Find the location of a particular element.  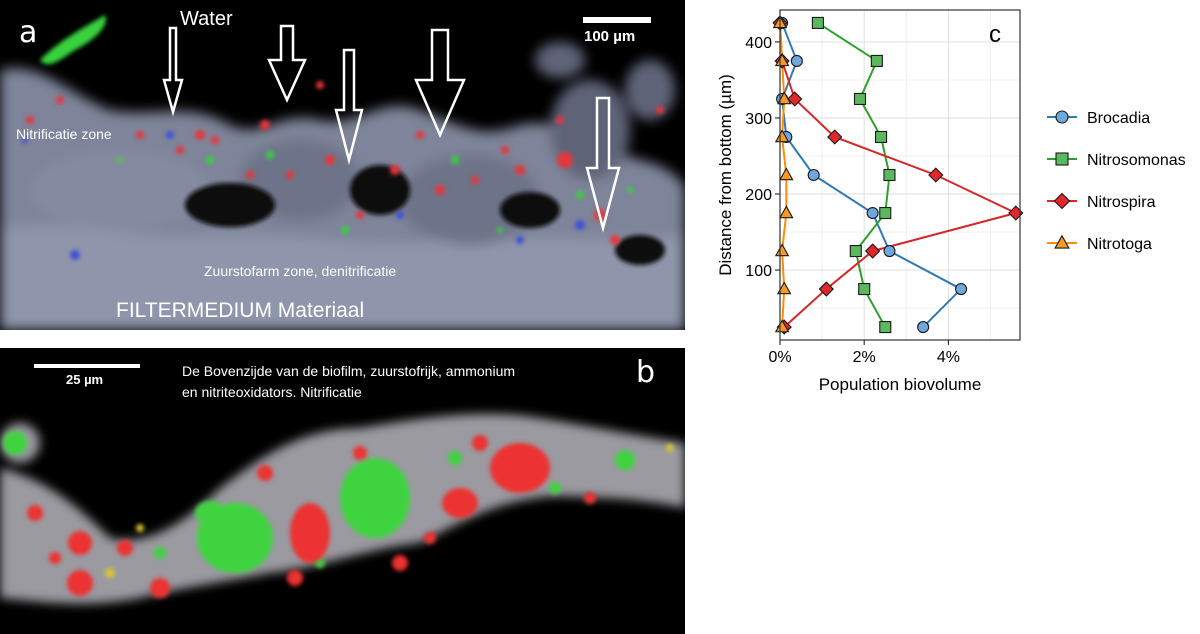

green-colonies is located at coordinates (319, 502).